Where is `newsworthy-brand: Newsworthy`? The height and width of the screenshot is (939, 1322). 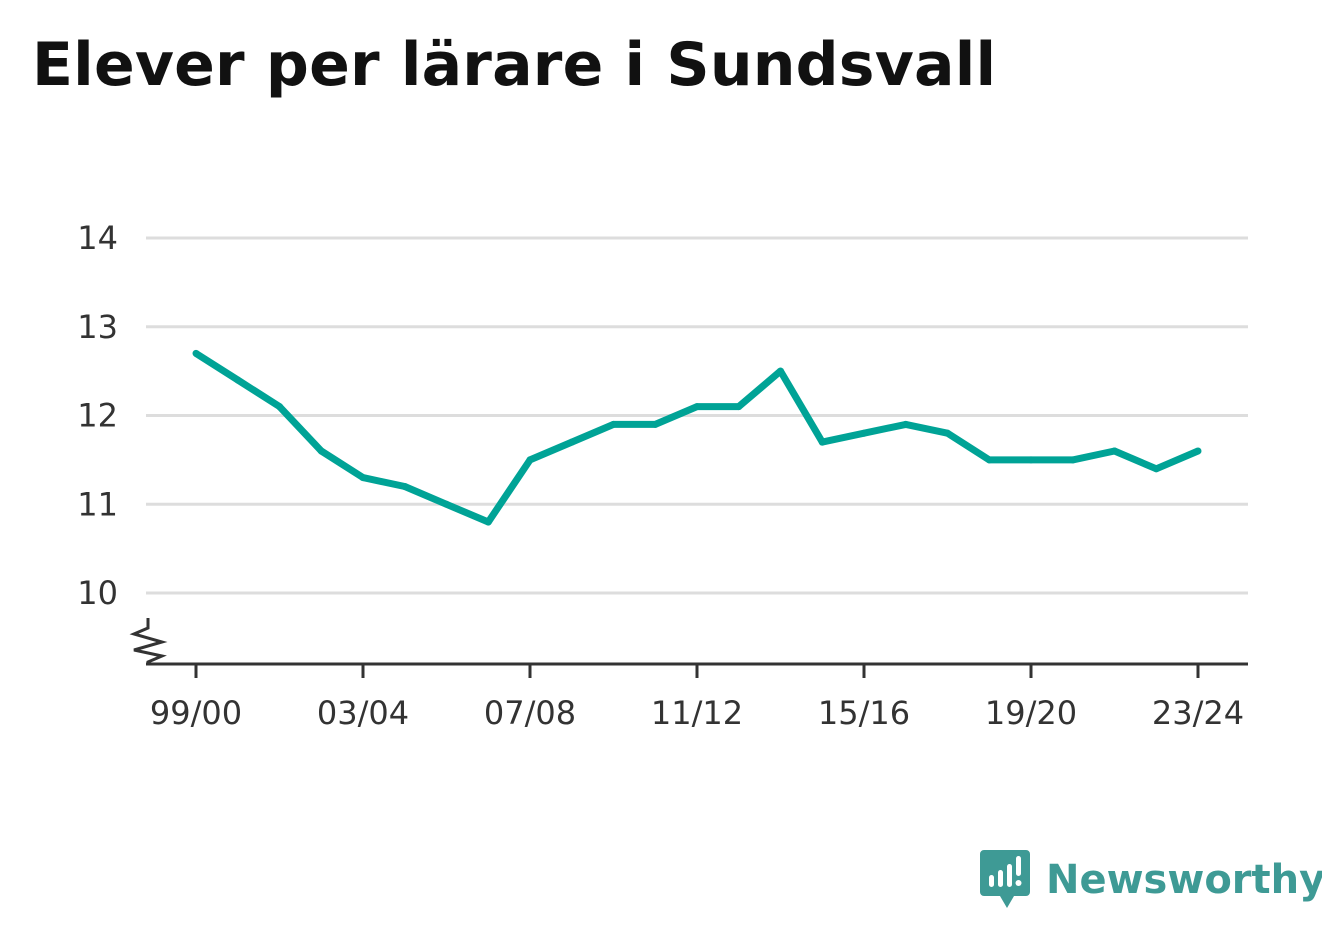 newsworthy-brand: Newsworthy is located at coordinates (1151, 880).